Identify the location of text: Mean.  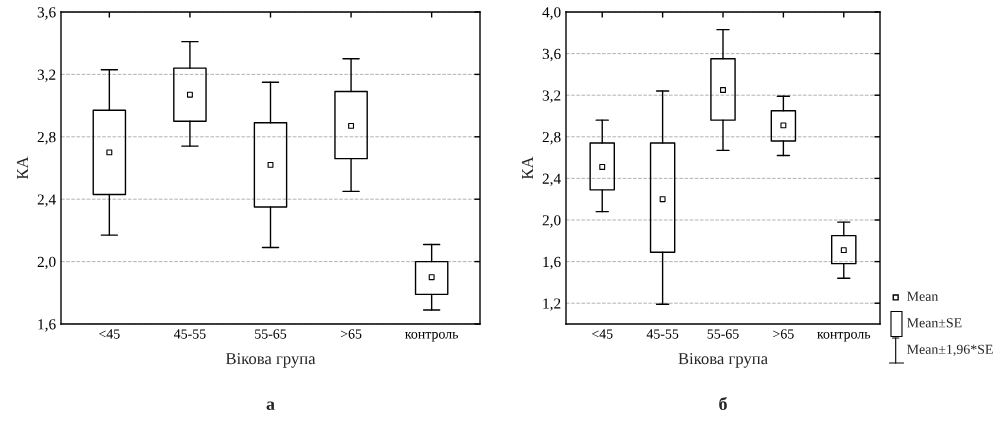
(923, 296).